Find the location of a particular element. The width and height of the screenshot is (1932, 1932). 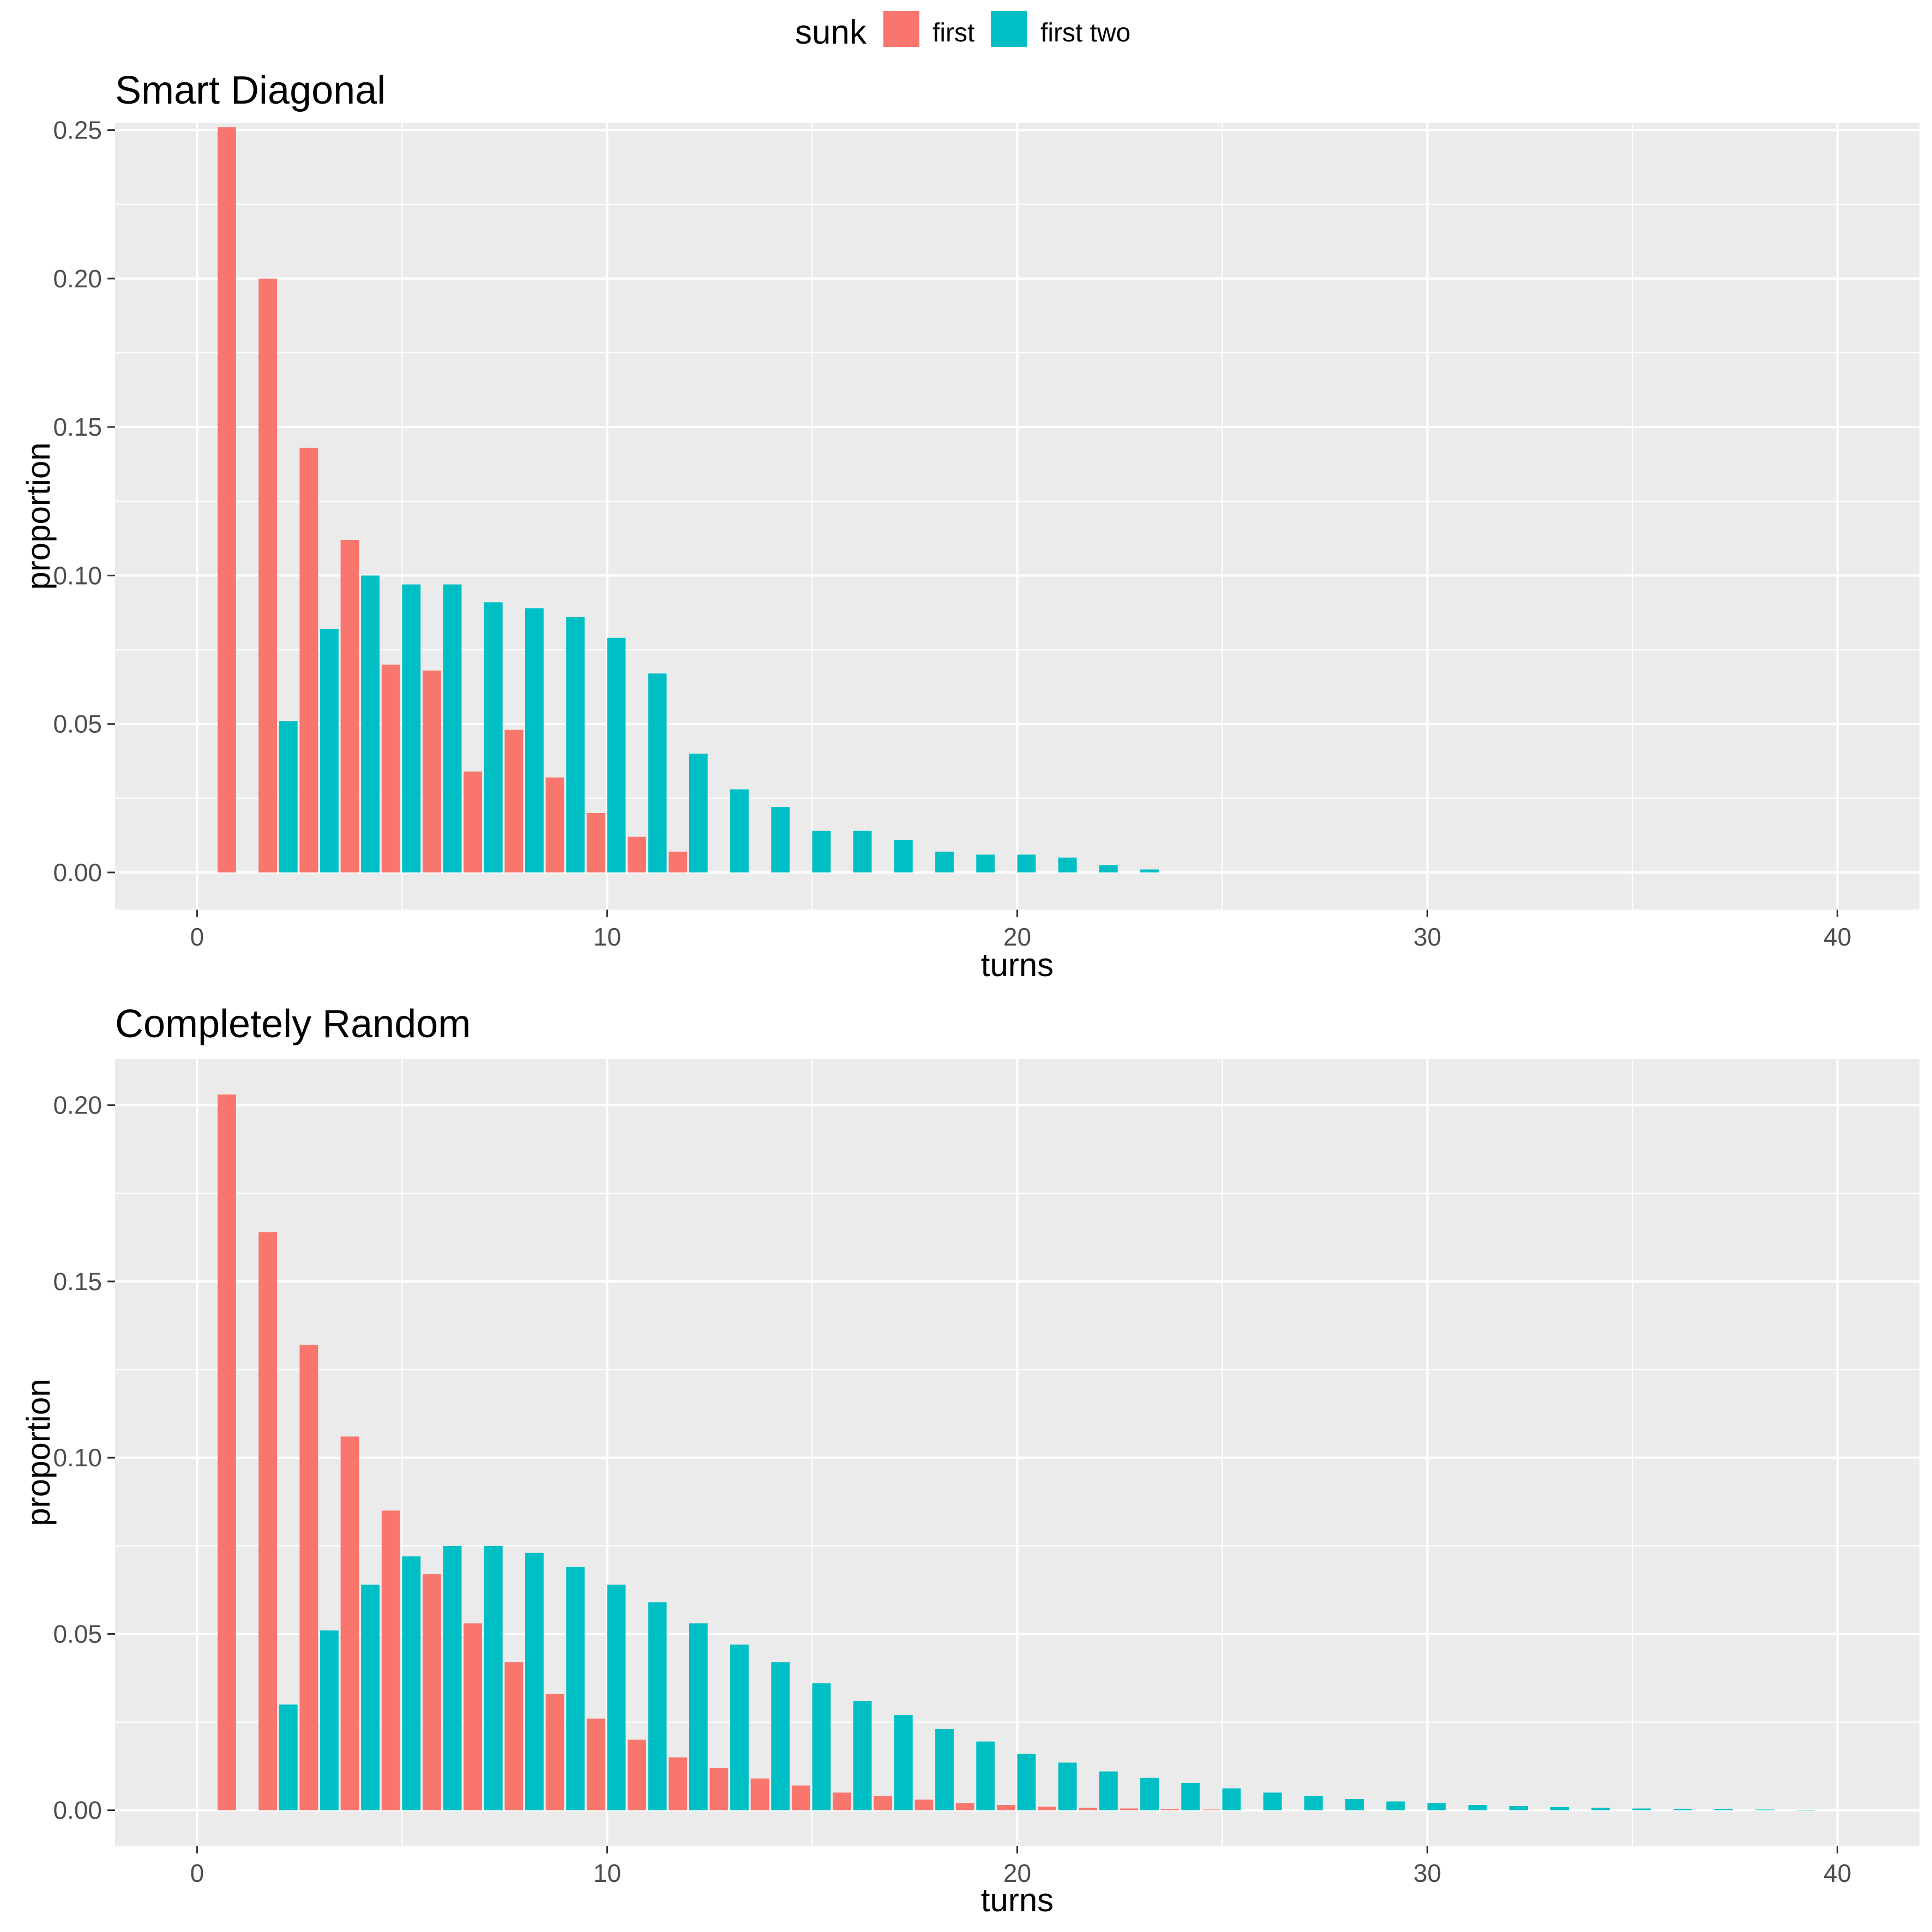

panel-title: Smart Diagonal is located at coordinates (250, 90).